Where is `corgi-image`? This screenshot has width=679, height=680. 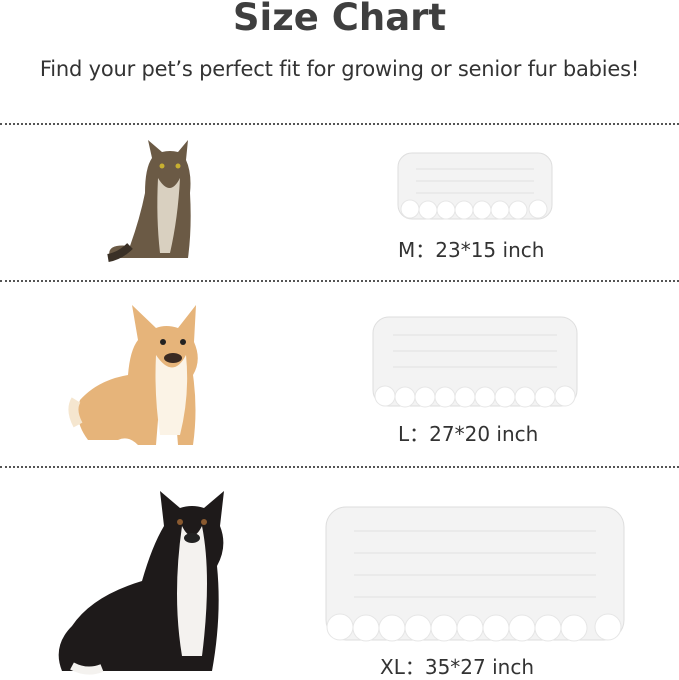 corgi-image is located at coordinates (133, 375).